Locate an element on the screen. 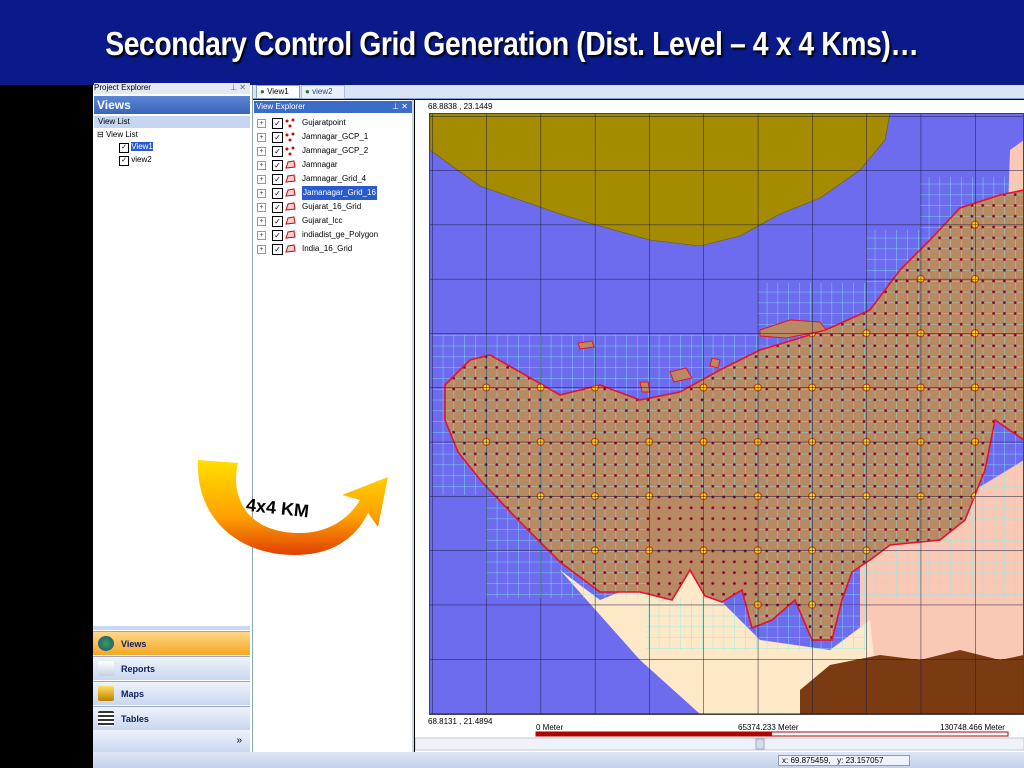 The image size is (1024, 768). tree-root: ⊟ View List is located at coordinates (117, 134).